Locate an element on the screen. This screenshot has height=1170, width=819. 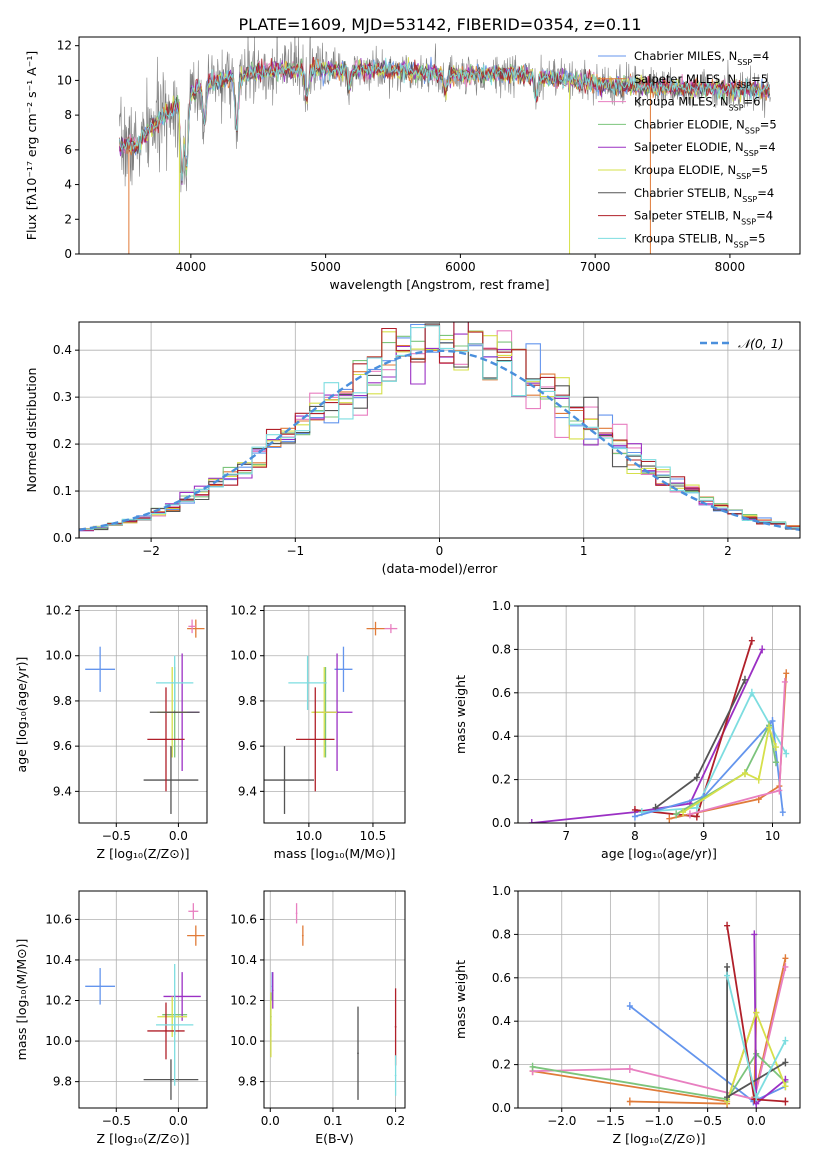
x-tick-label: −1.5 is located at coordinates (610, 1121).